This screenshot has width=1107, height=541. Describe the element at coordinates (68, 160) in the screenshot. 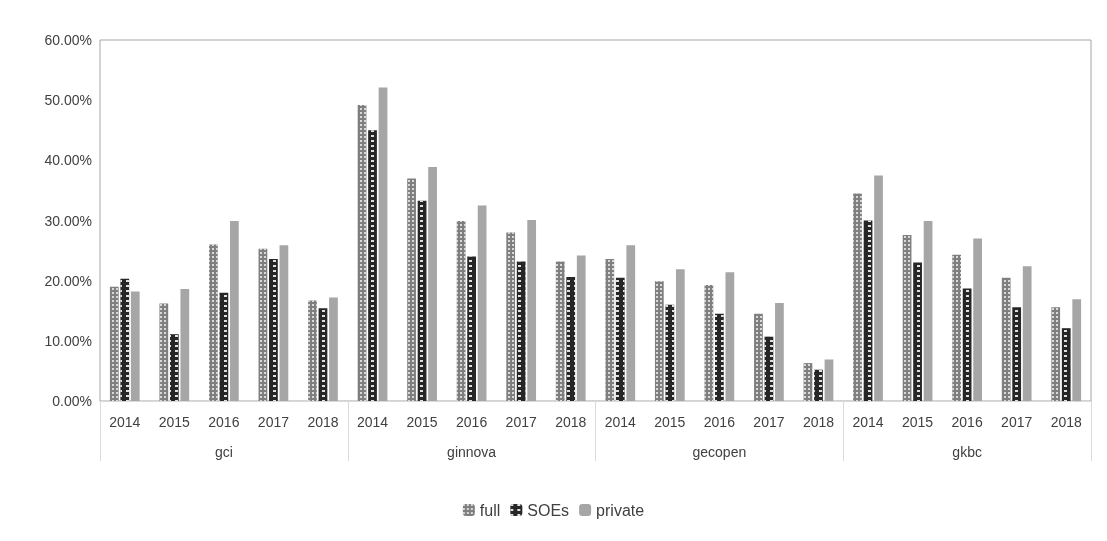

I see `y-tick-label: 40.00%` at that location.